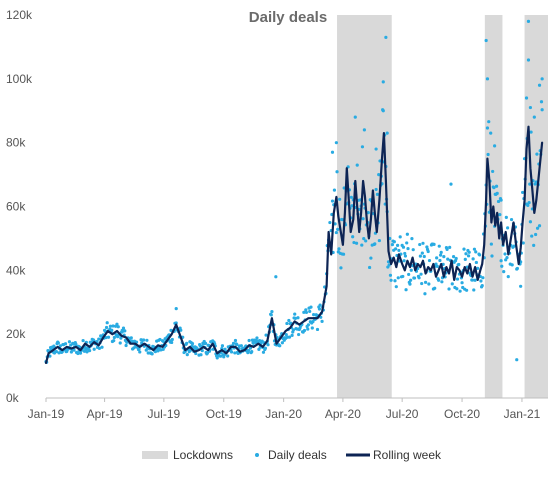 This screenshot has width=560, height=481. What do you see at coordinates (257, 455) in the screenshot?
I see `legend-daily-deals-swatch` at bounding box center [257, 455].